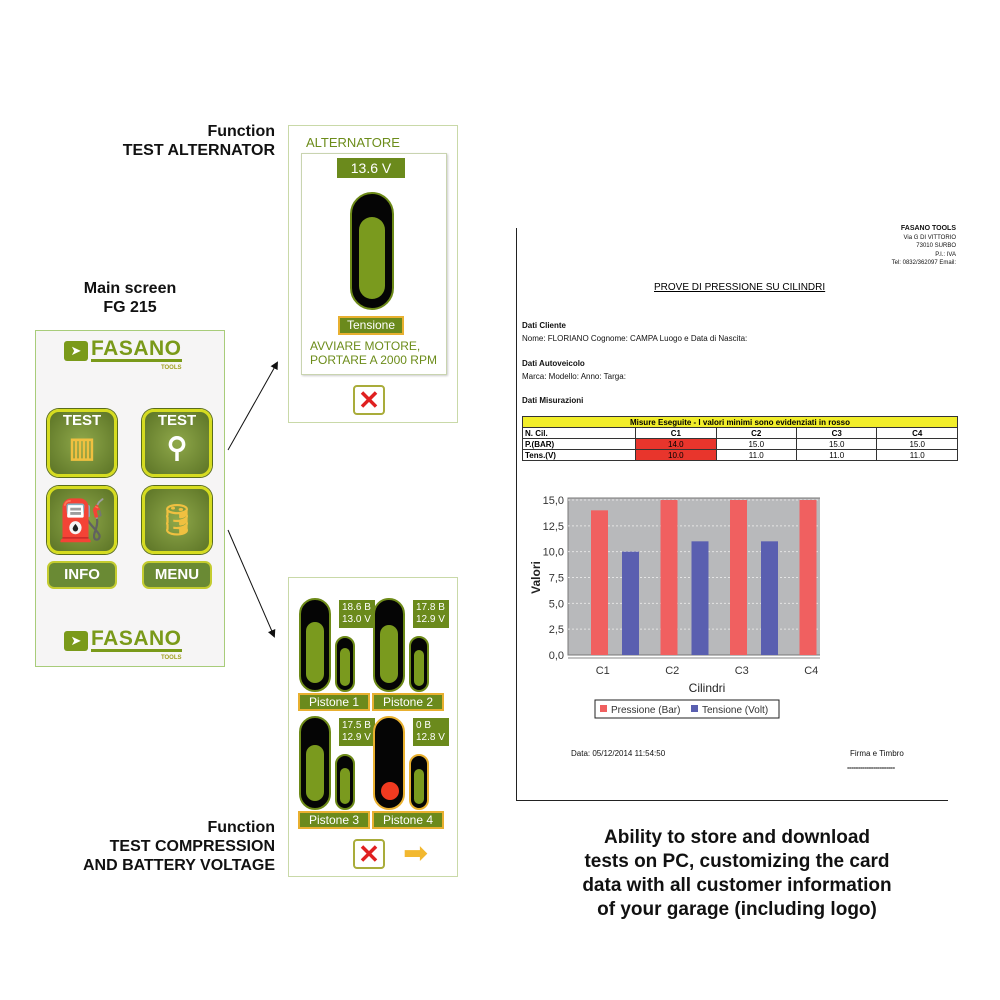  Describe the element at coordinates (917, 433) in the screenshot. I see `header-cell: C4` at that location.